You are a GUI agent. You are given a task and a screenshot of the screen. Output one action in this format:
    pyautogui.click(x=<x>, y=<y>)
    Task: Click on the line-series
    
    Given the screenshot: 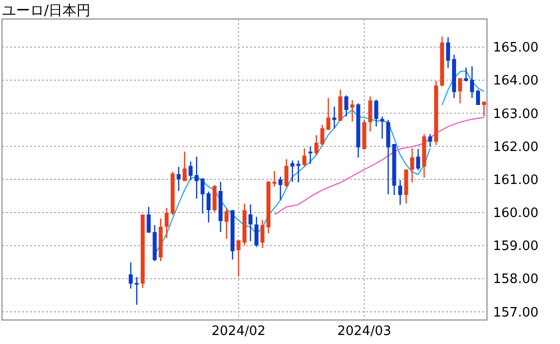 What is the action you would take?
    pyautogui.click(x=379, y=166)
    